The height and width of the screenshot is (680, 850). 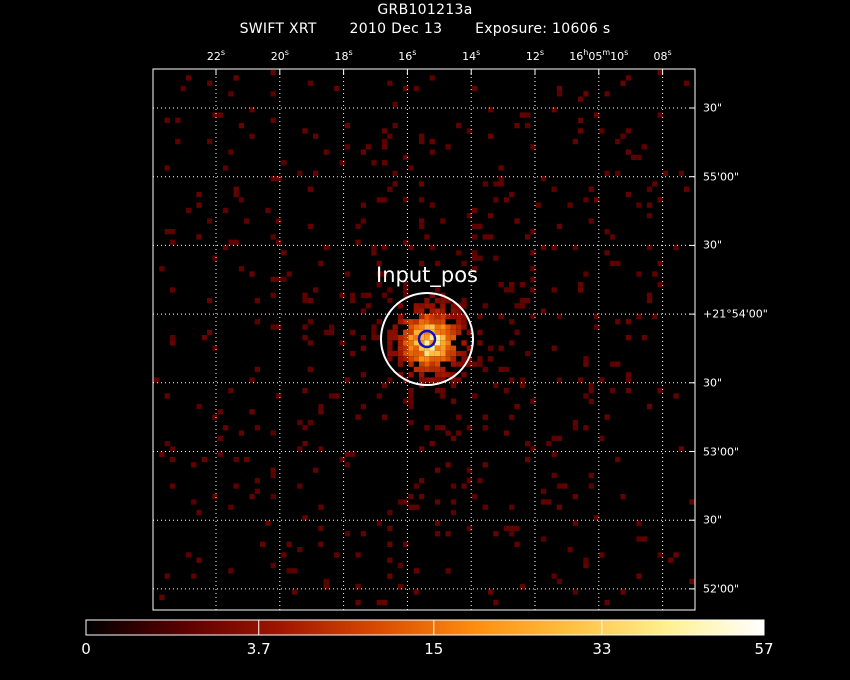 I want to click on ra-tick-label: 18s, so click(x=343, y=55).